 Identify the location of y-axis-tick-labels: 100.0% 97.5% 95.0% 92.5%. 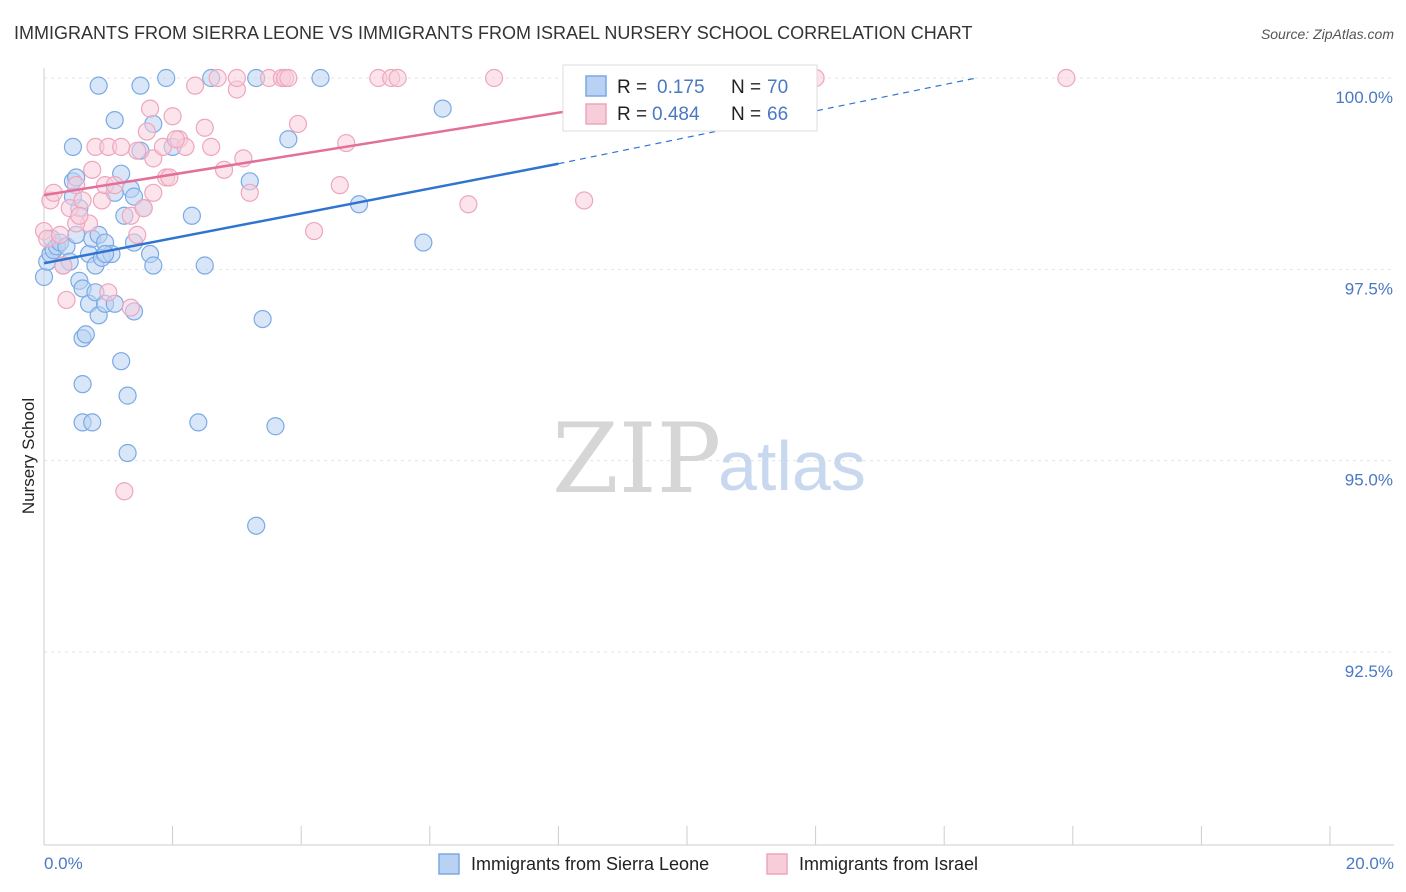
(1364, 384).